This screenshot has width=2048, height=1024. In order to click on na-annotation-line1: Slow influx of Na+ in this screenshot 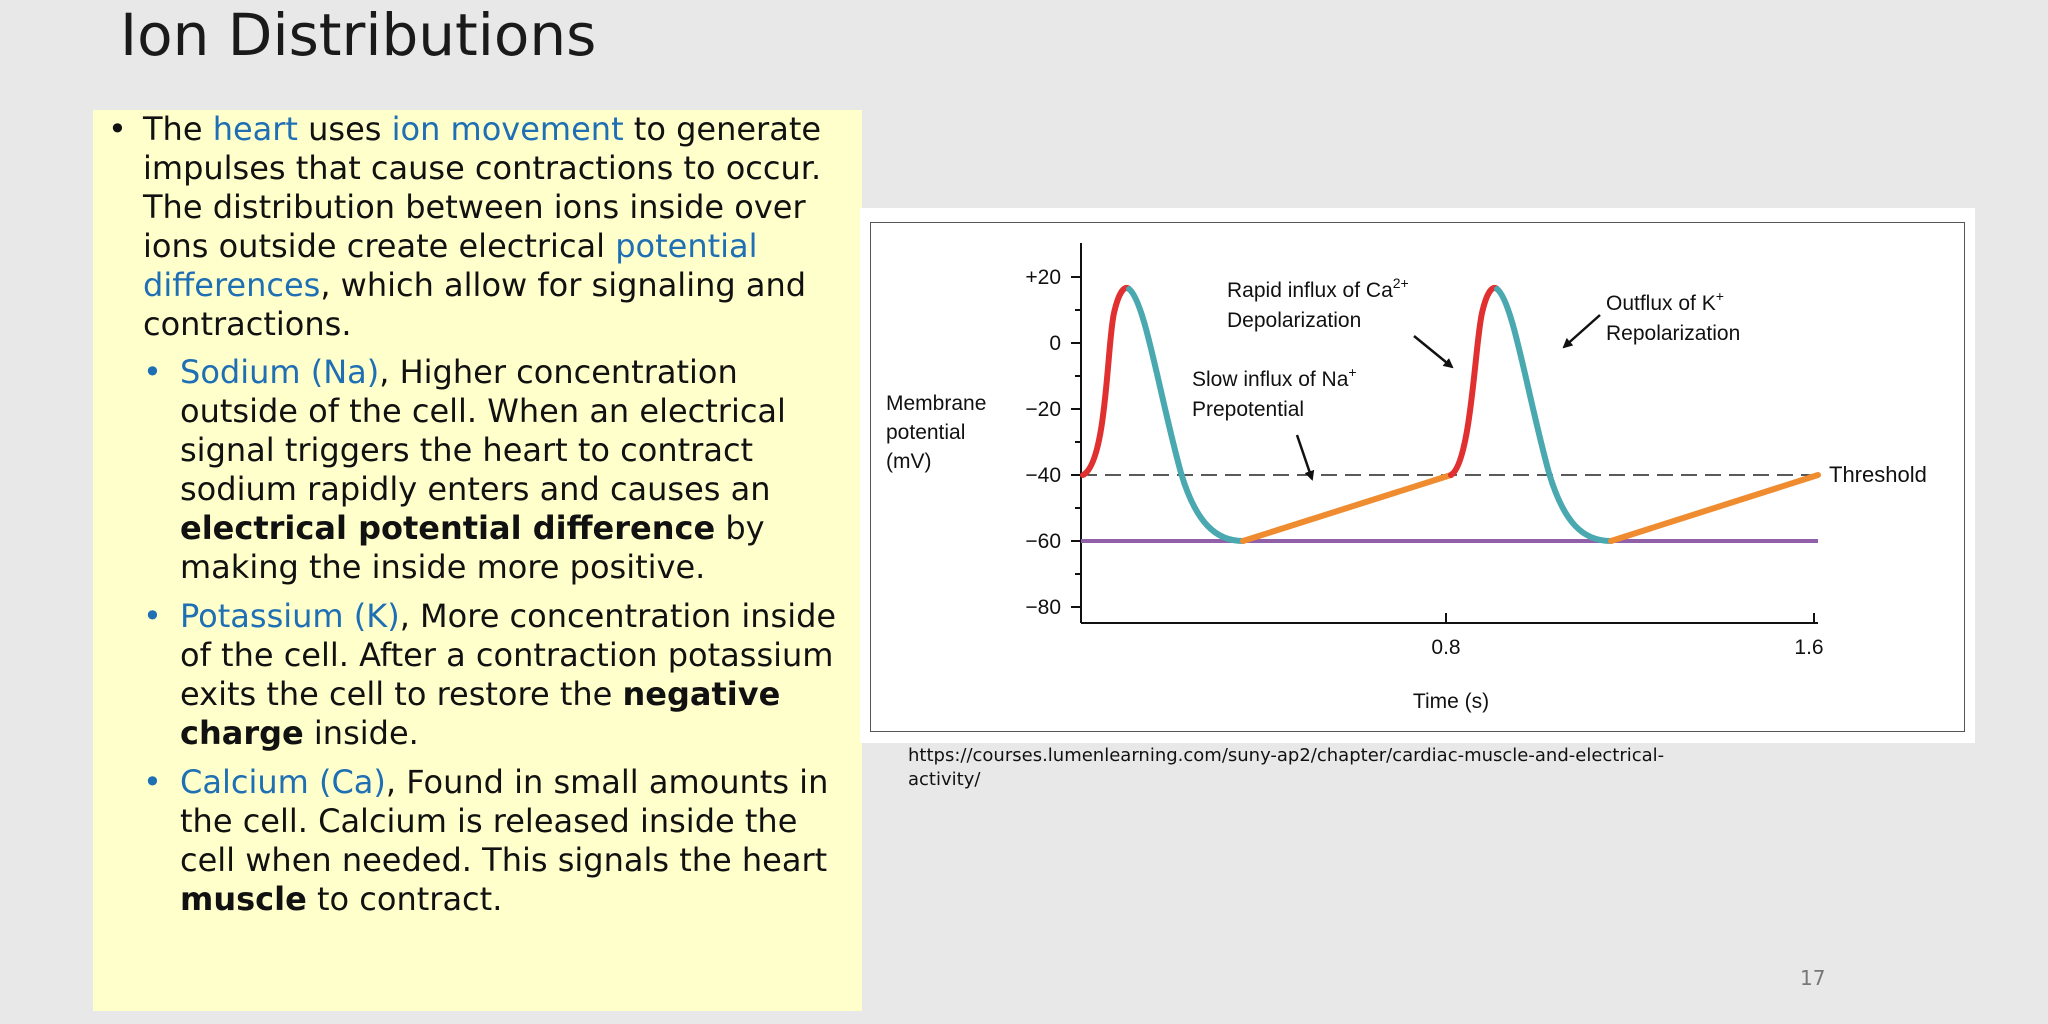, I will do `click(1274, 377)`.